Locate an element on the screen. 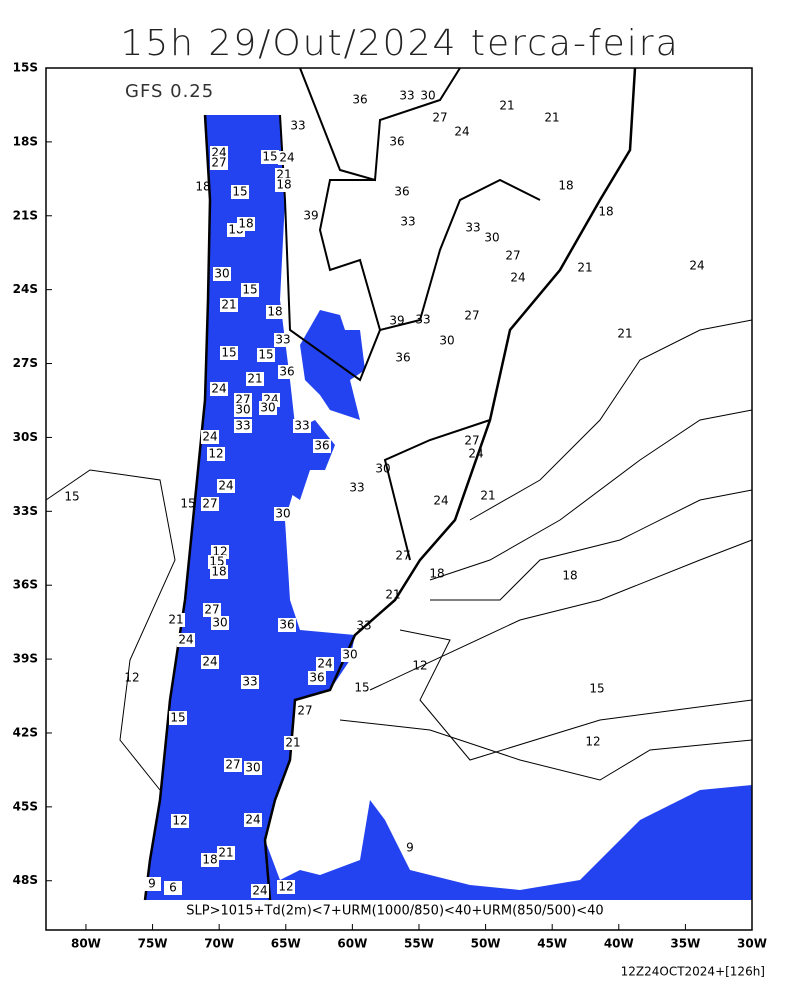  x-tick-label: 50W is located at coordinates (486, 944).